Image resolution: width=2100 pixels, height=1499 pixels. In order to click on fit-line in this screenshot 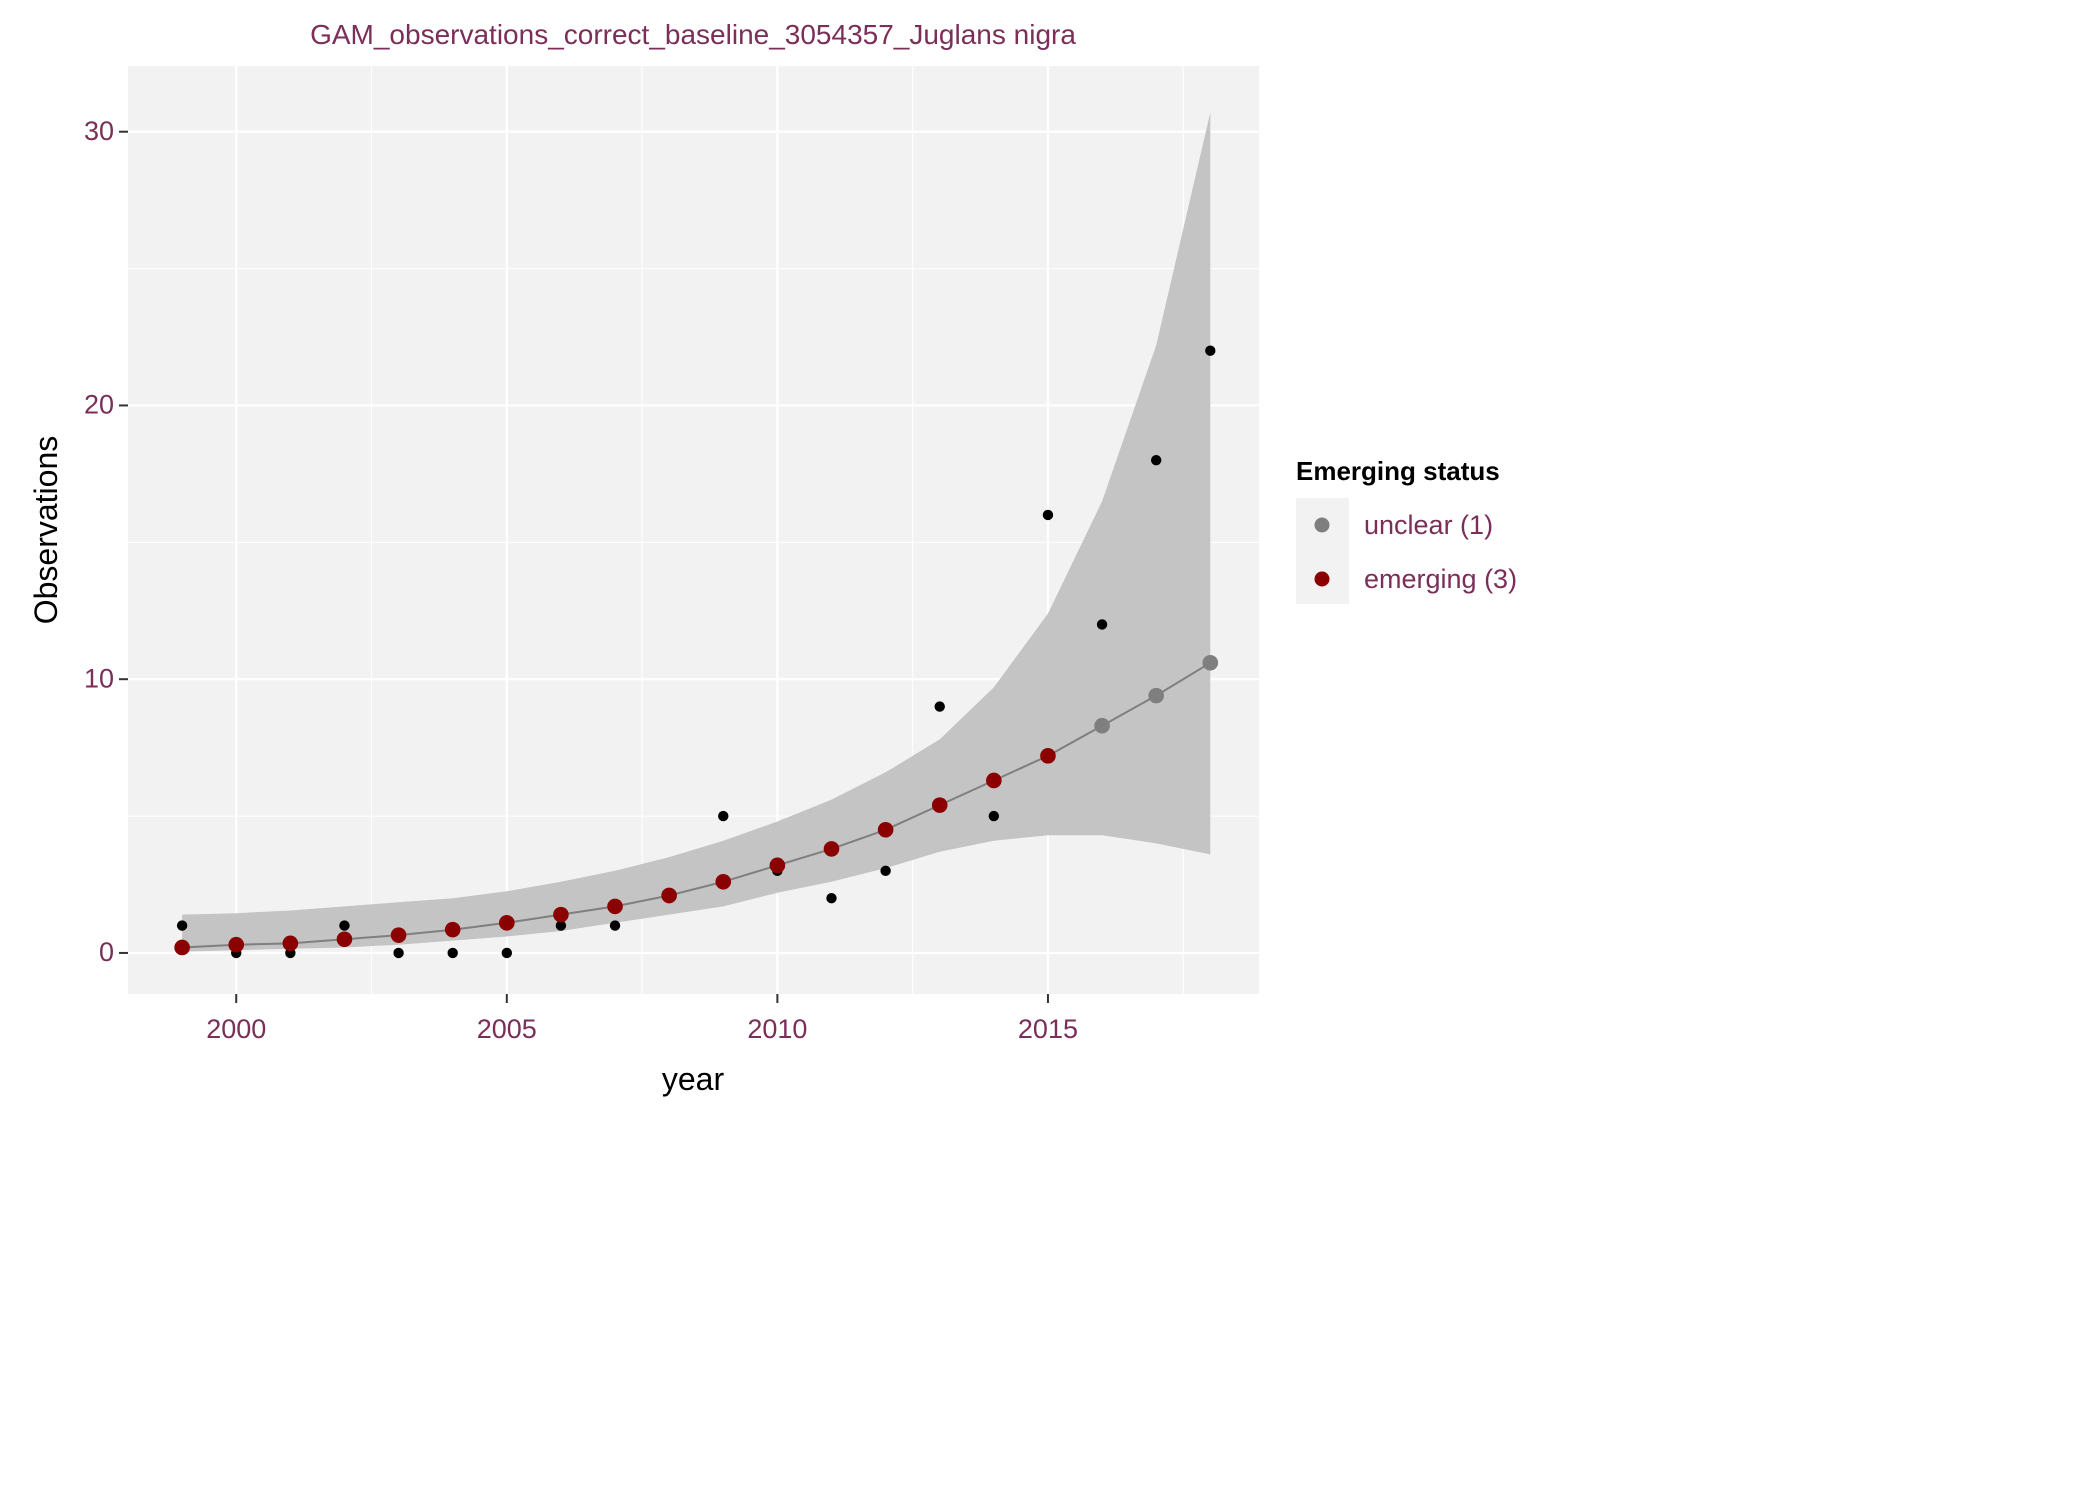, I will do `click(696, 805)`.